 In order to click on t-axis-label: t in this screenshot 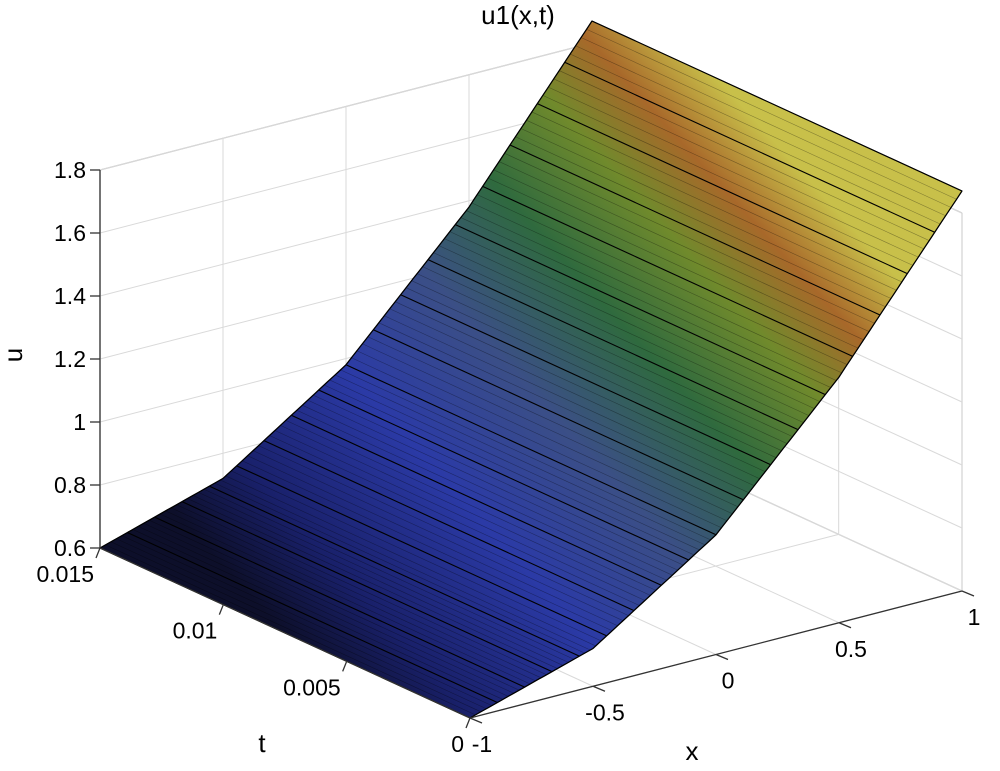, I will do `click(262, 743)`.